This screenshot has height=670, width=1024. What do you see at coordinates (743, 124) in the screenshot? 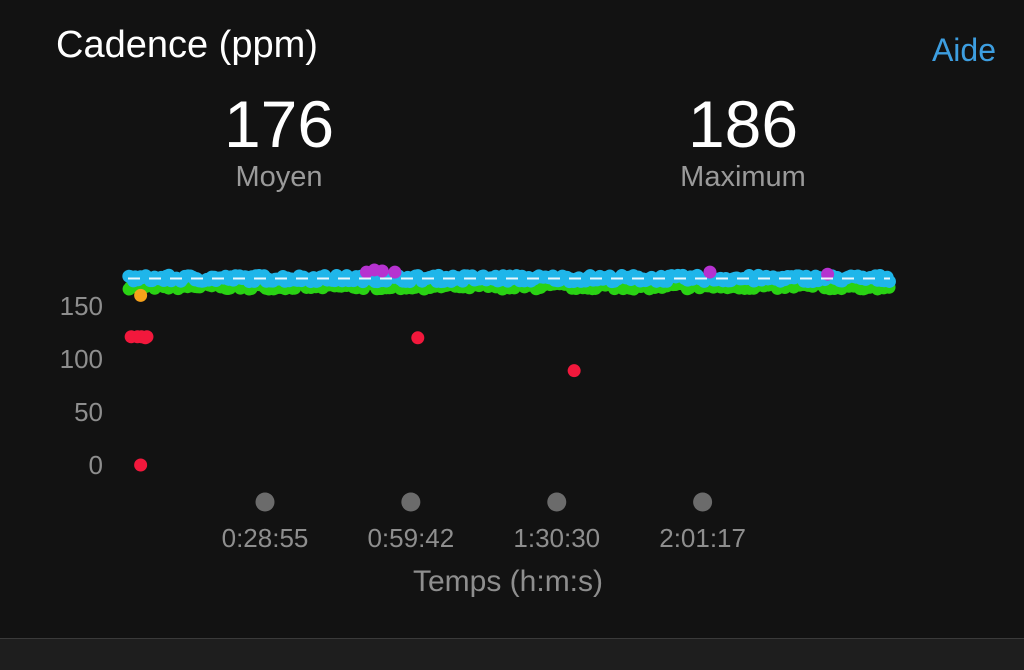
I see `maximum-value: 186` at bounding box center [743, 124].